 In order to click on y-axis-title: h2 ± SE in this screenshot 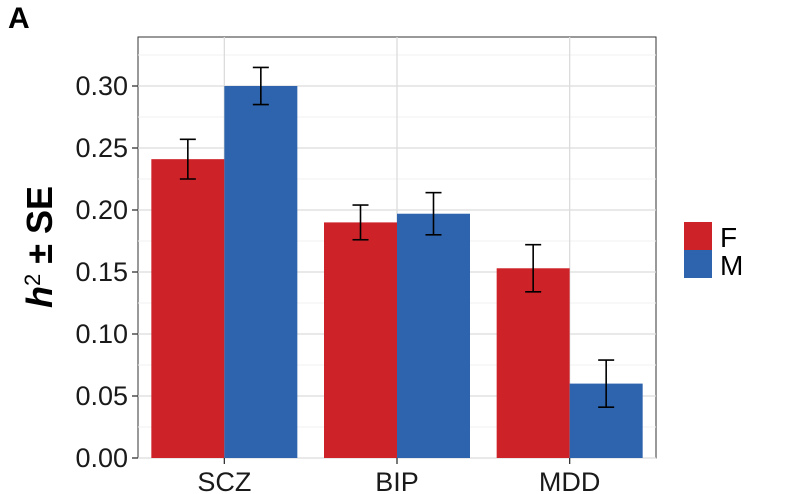, I will do `click(39, 247)`.